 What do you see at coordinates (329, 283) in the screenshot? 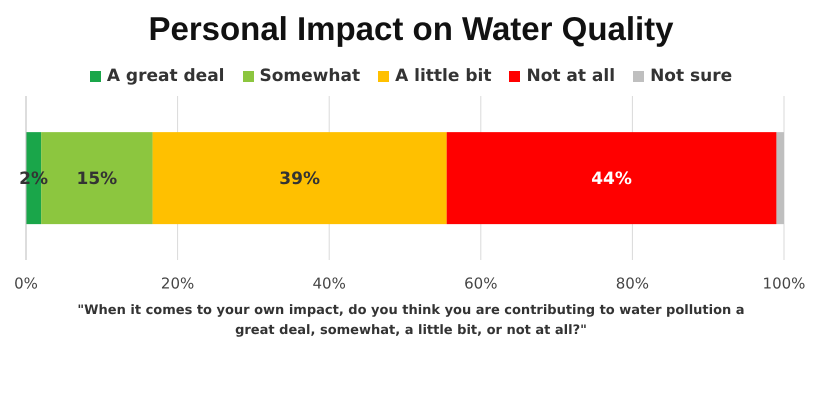
I see `x-tick-label: 40%` at bounding box center [329, 283].